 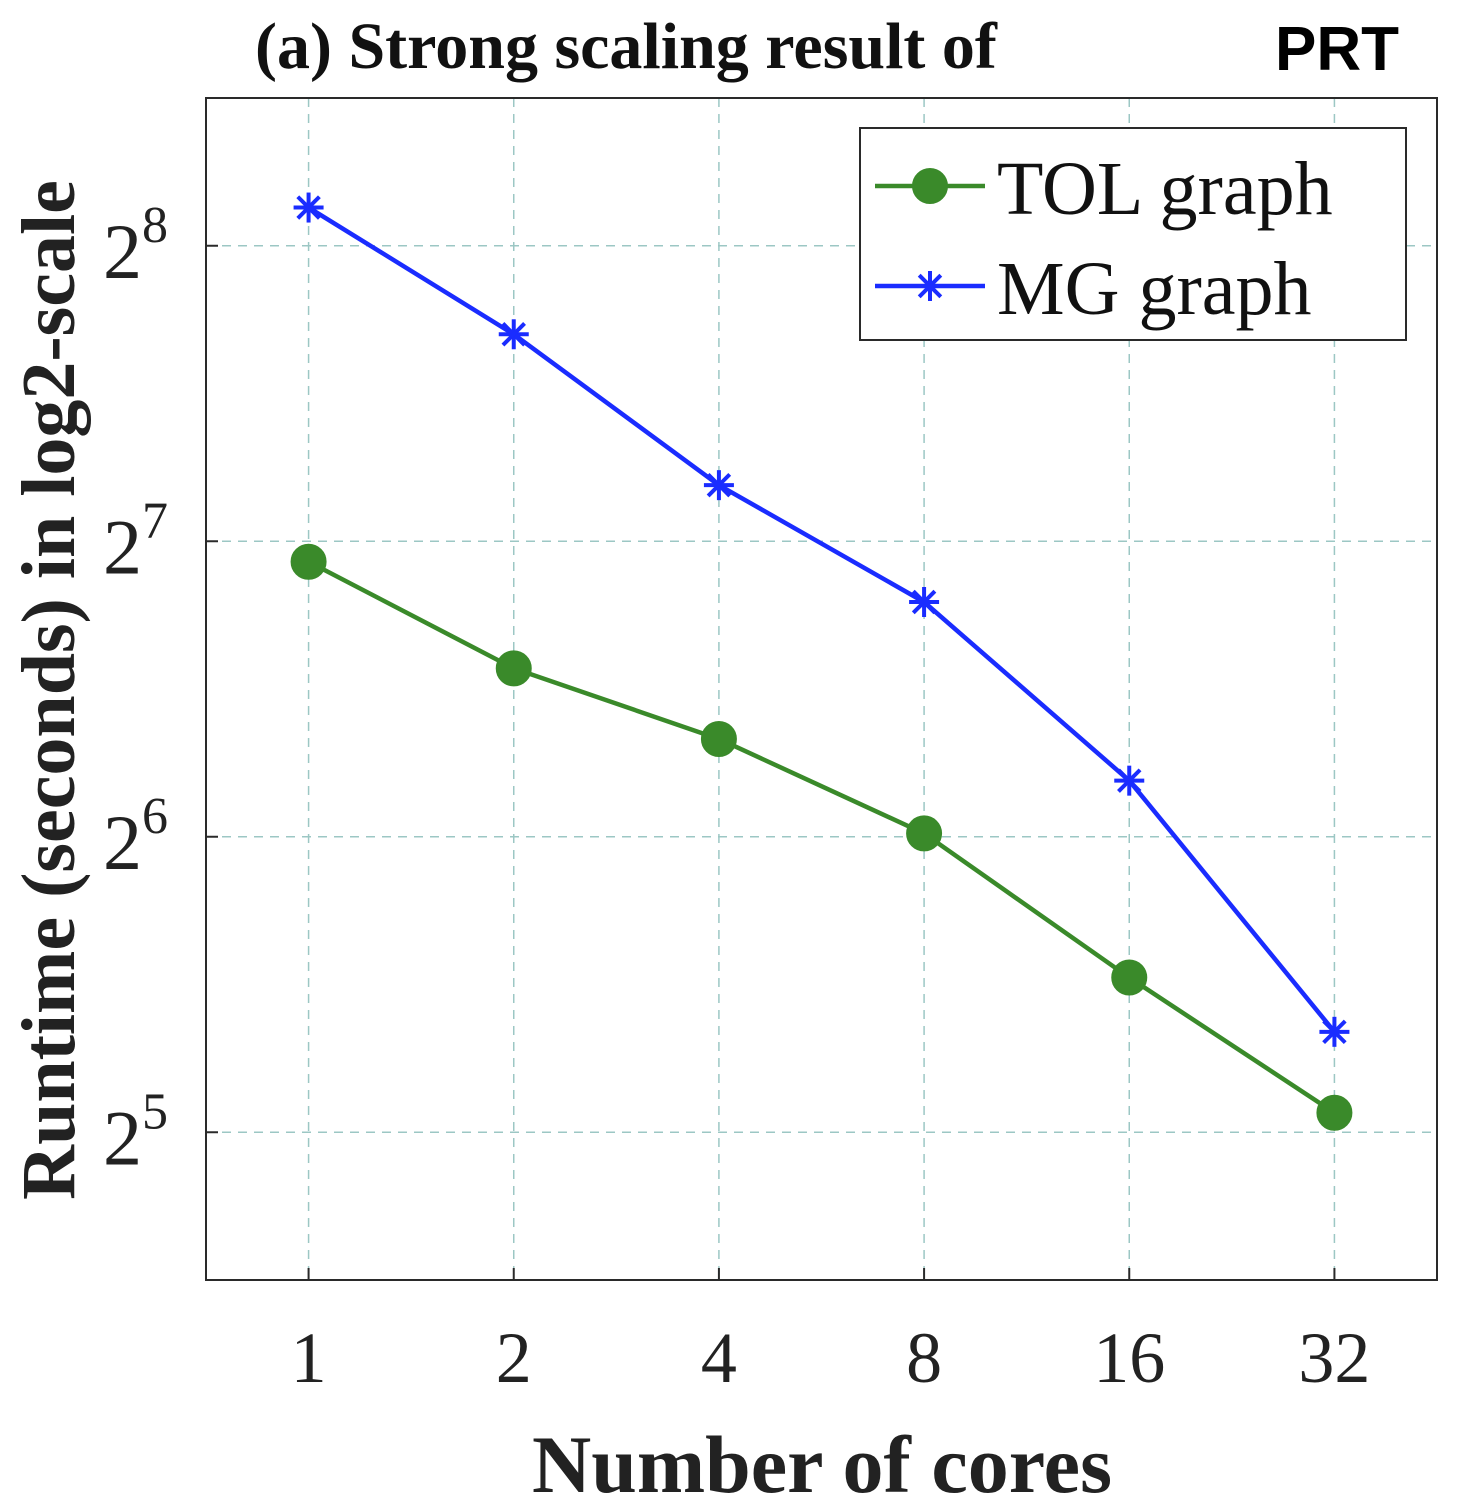 I want to click on x-axis-label: Number of cores, so click(x=822, y=1462).